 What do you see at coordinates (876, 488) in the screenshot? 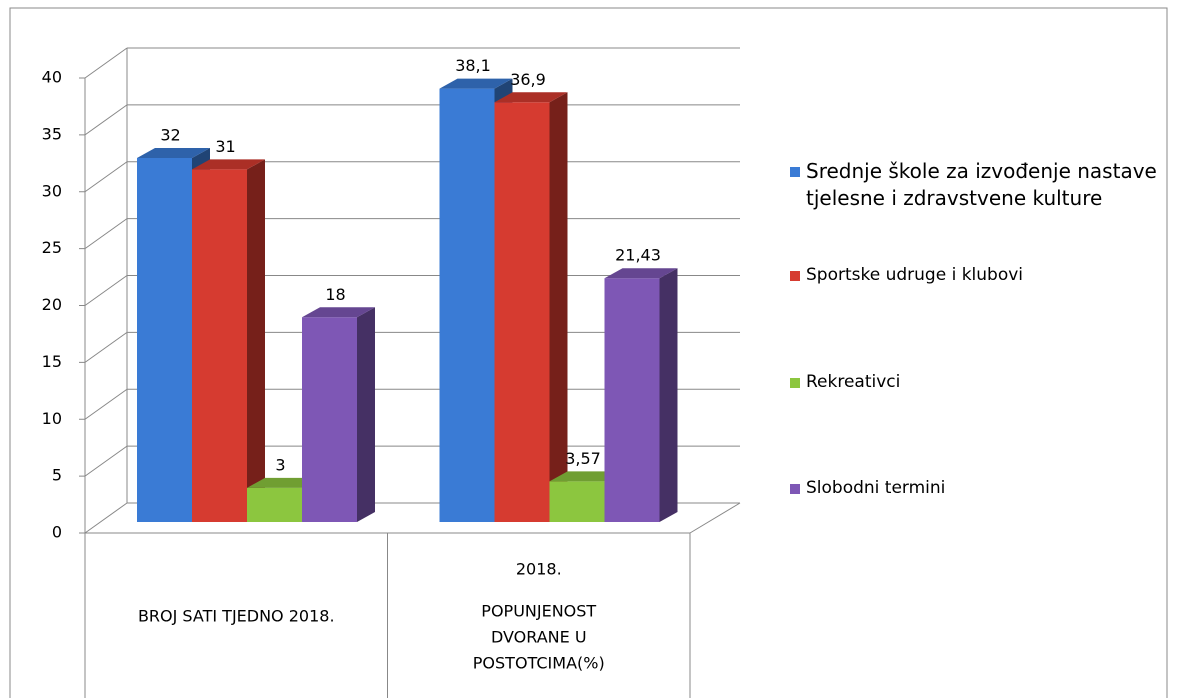
I see `legend-label: Slobodni termini` at bounding box center [876, 488].